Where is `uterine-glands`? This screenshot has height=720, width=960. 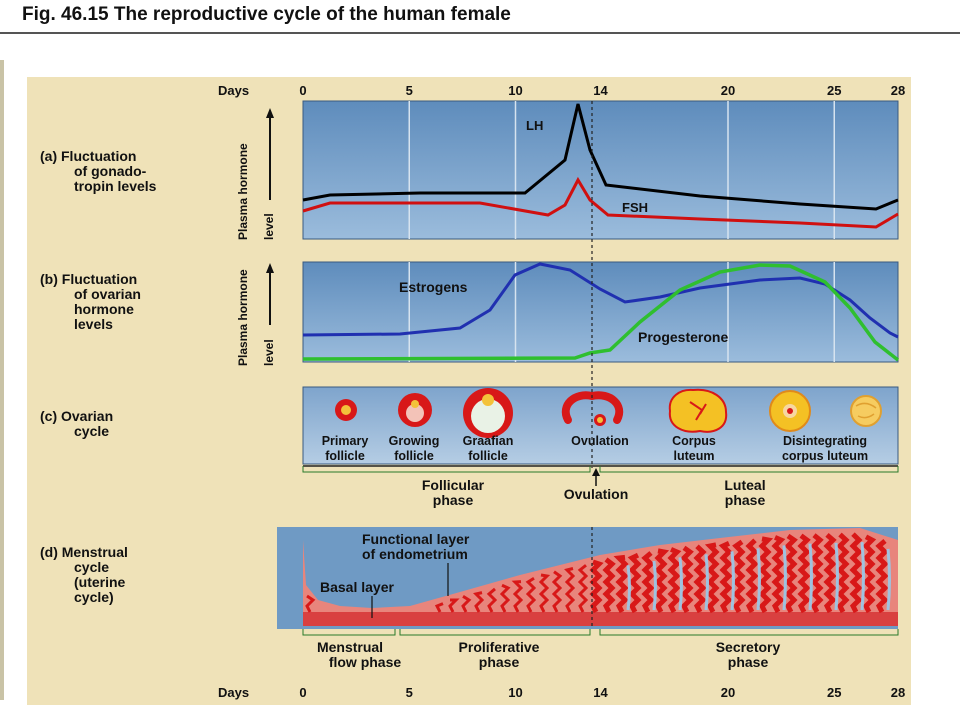 uterine-glands is located at coordinates (758, 576).